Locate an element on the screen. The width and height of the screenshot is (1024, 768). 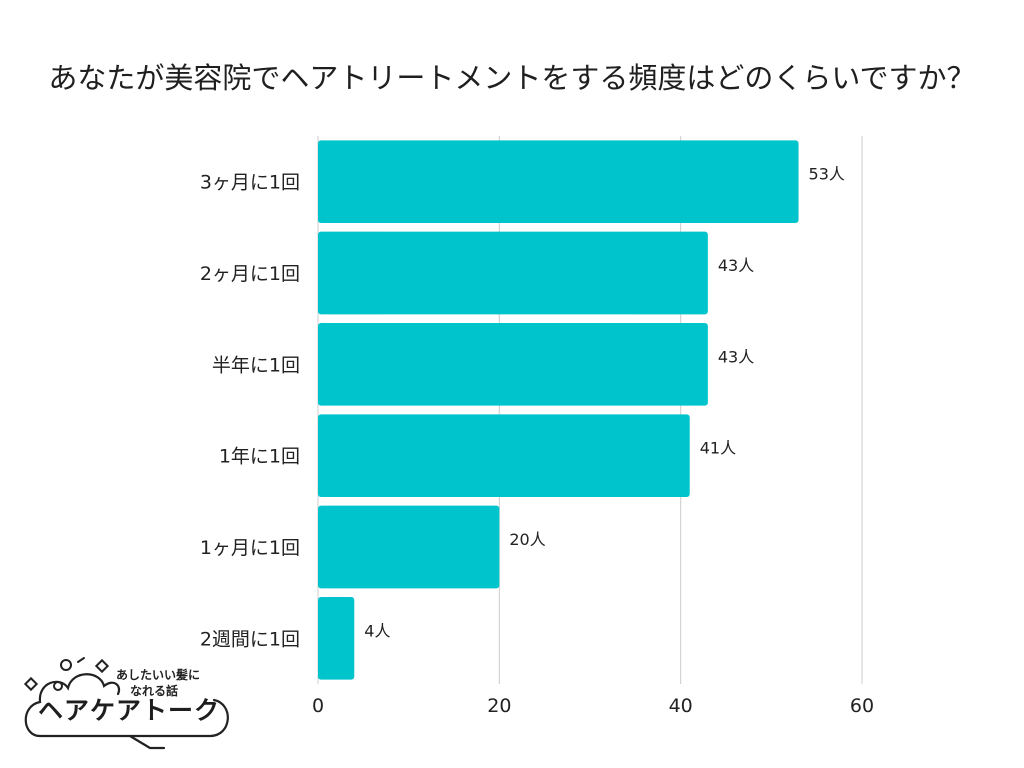
category-label-0: 3ヶ月に1回 is located at coordinates (250, 183).